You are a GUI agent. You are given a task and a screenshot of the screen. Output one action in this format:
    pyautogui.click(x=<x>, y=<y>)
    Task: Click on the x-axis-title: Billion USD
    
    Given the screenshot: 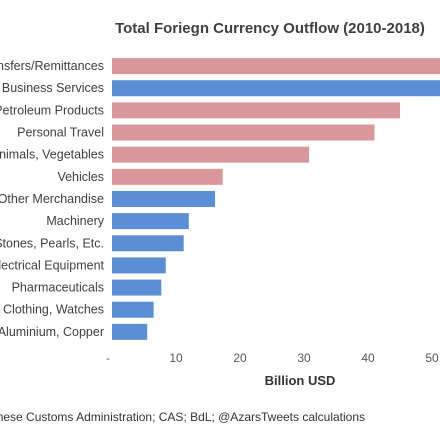 What is the action you would take?
    pyautogui.click(x=300, y=380)
    